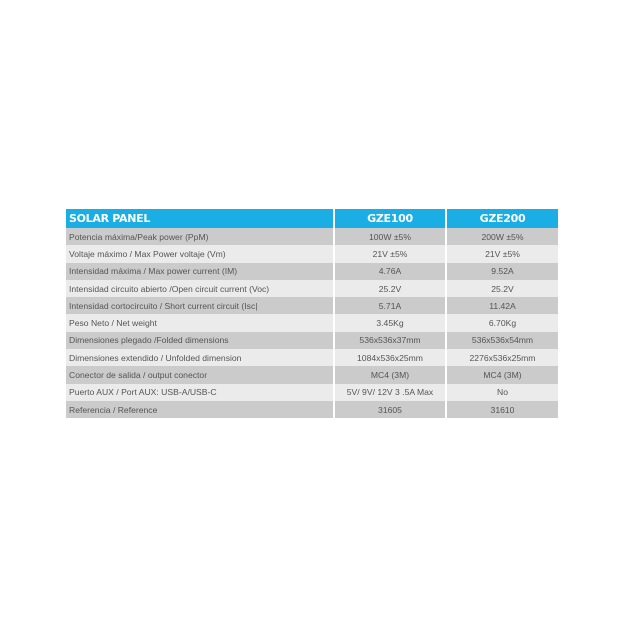  Describe the element at coordinates (200, 392) in the screenshot. I see `spec-label: Puerto AUX / Port AUX: USB-A/USB-C` at that location.